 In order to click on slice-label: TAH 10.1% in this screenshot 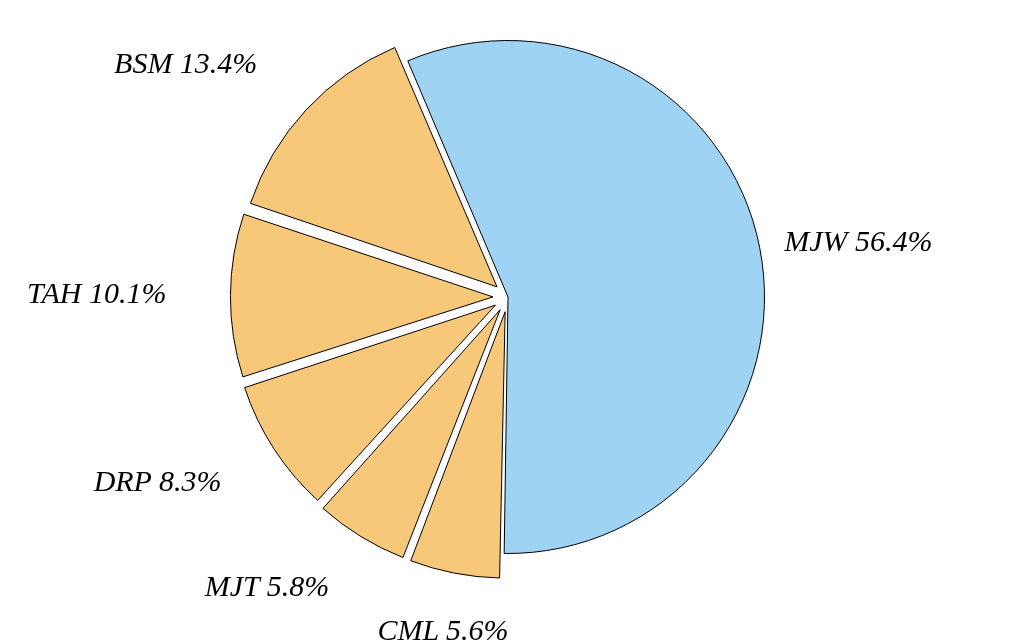, I will do `click(97, 293)`.